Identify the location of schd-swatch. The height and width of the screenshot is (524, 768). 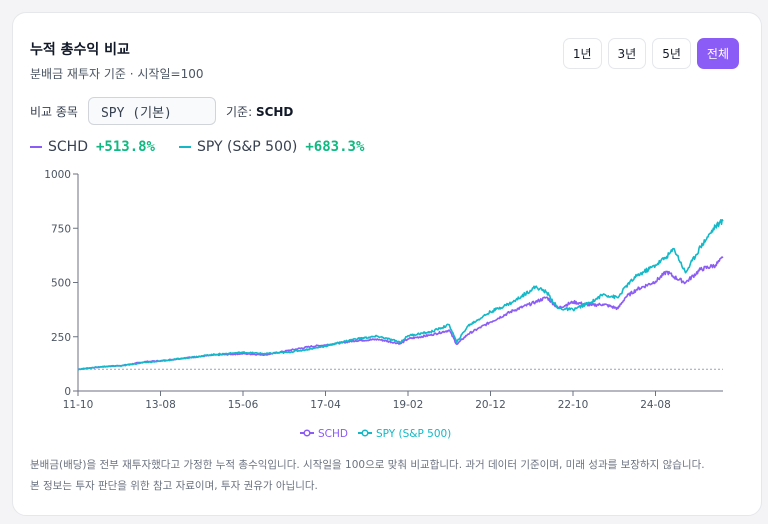
(36, 147).